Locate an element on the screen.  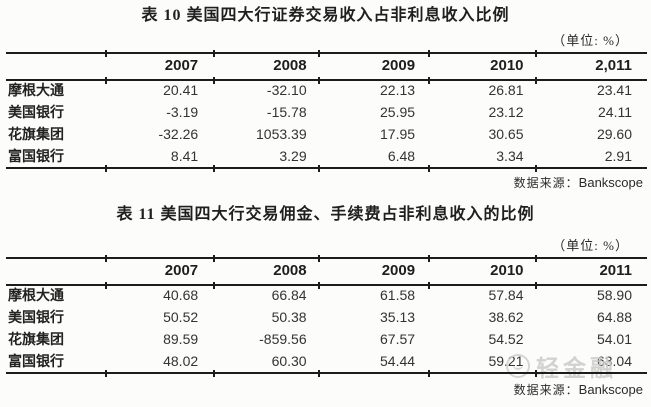
value-cell: 26.81 is located at coordinates (506, 90).